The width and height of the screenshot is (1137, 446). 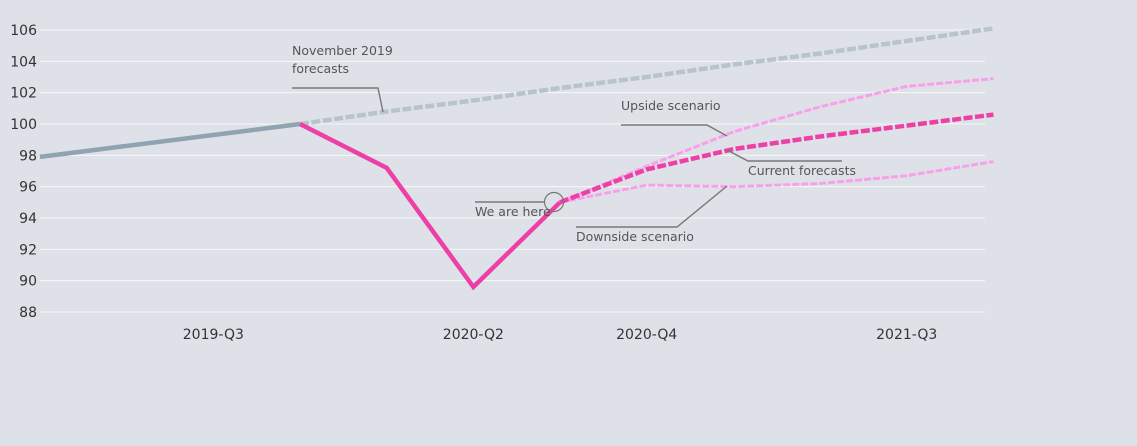 I want to click on series-line-history, so click(x=170, y=140).